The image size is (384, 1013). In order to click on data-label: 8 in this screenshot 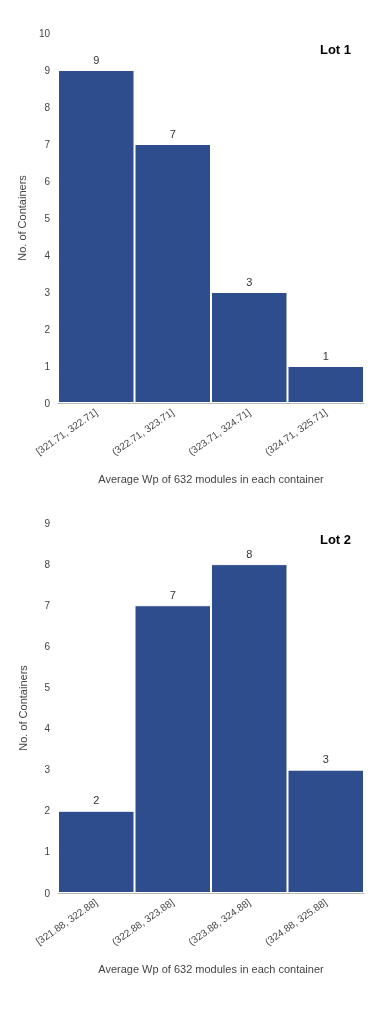, I will do `click(249, 553)`.